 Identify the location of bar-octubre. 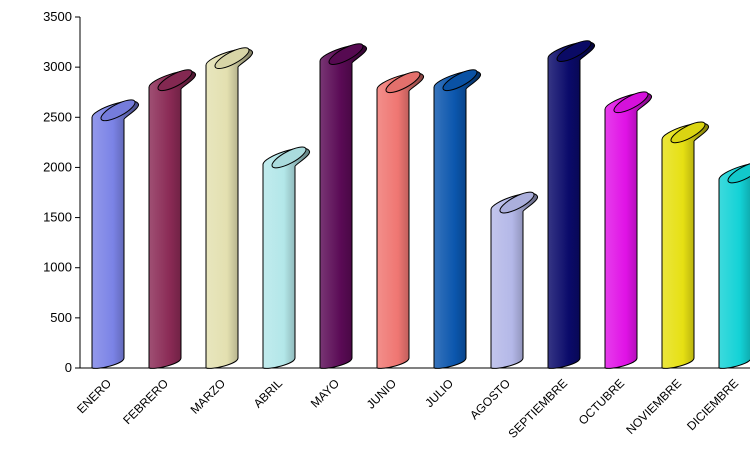
(628, 230).